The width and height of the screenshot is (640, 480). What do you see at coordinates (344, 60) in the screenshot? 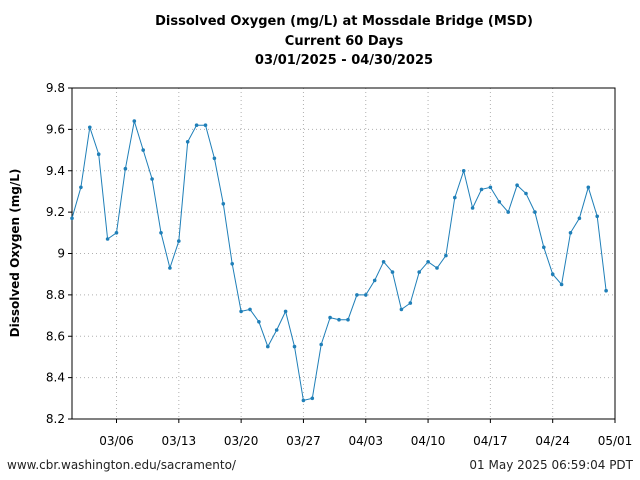
I see `chart-date-range: 03/01/2025 - 04/30/2025` at bounding box center [344, 60].